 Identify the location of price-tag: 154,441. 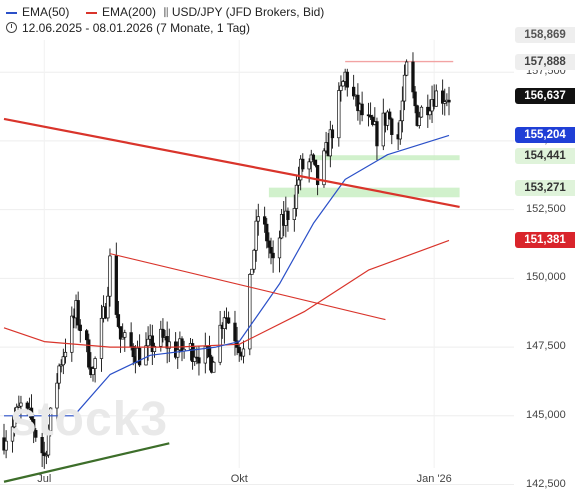
(545, 156).